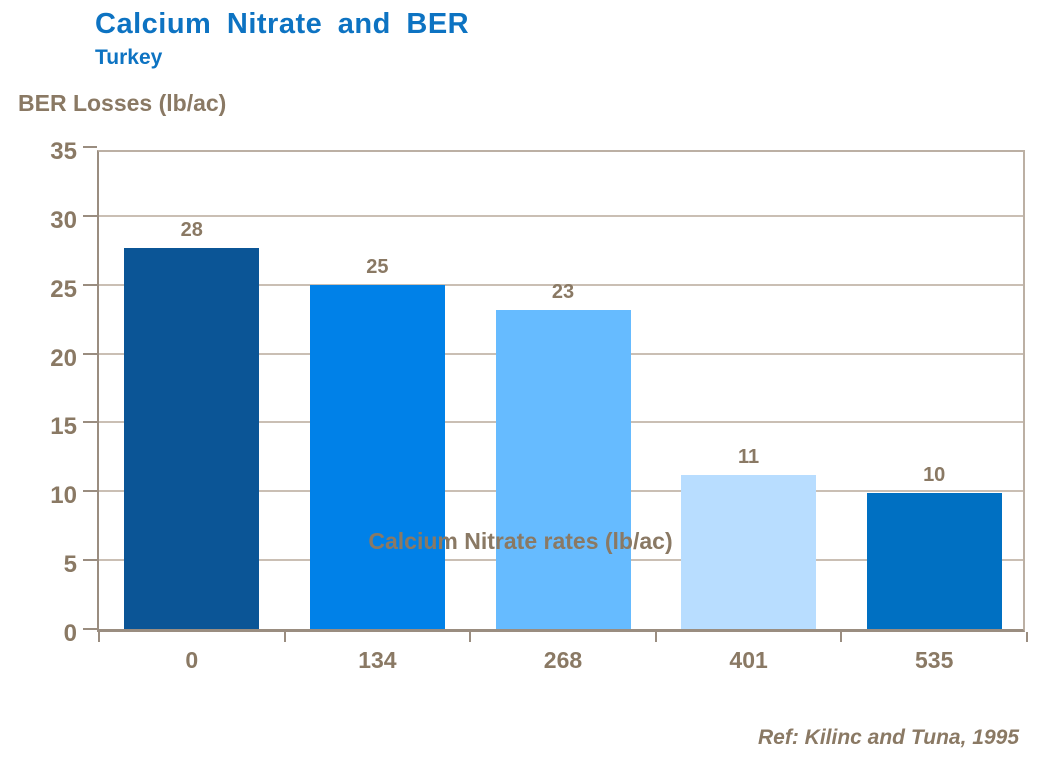  What do you see at coordinates (70, 565) in the screenshot?
I see `y-tick-label: 5` at bounding box center [70, 565].